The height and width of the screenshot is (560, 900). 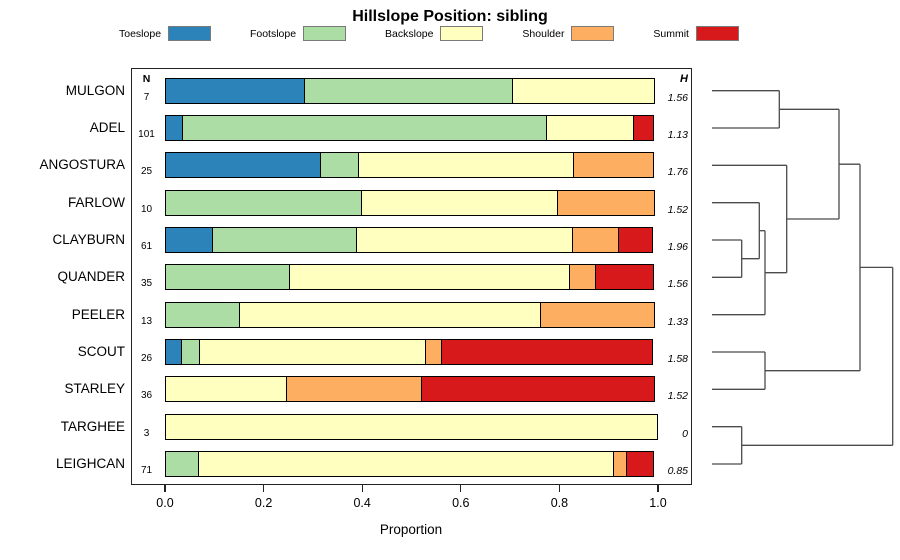 What do you see at coordinates (91, 277) in the screenshot?
I see `row-label: QUANDER` at bounding box center [91, 277].